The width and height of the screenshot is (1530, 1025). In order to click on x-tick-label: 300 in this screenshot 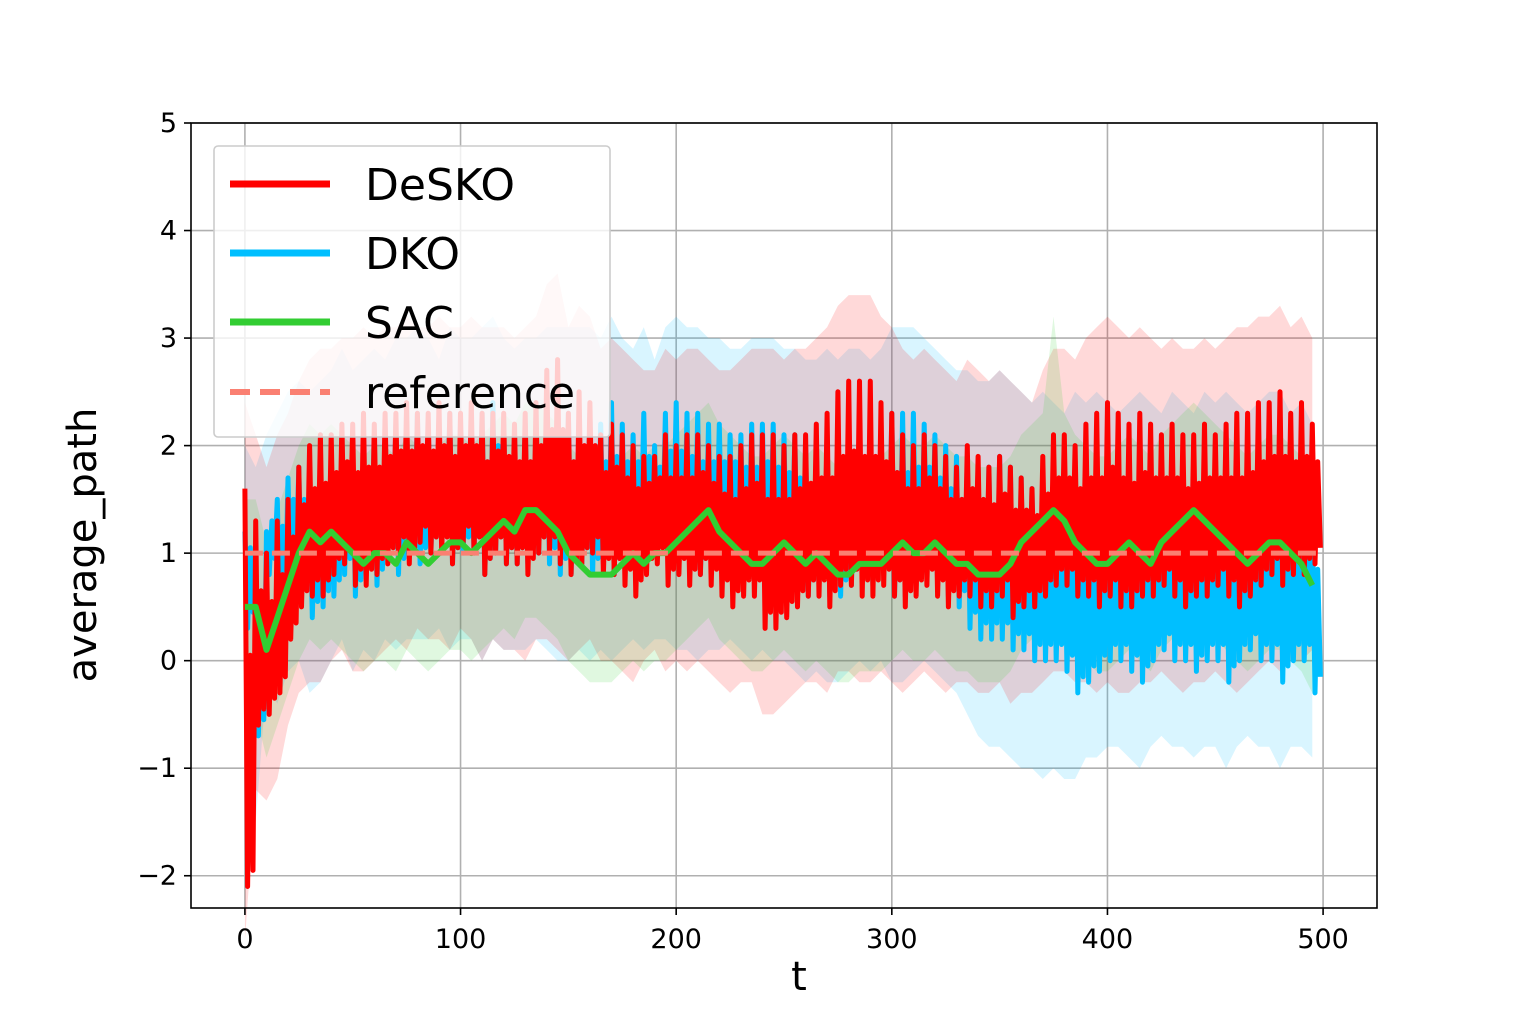, I will do `click(892, 939)`.